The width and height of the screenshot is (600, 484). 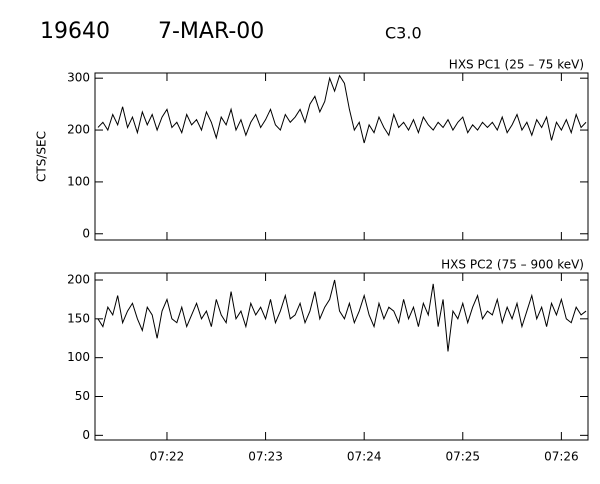 What do you see at coordinates (78, 78) in the screenshot?
I see `y-tick-label: 300` at bounding box center [78, 78].